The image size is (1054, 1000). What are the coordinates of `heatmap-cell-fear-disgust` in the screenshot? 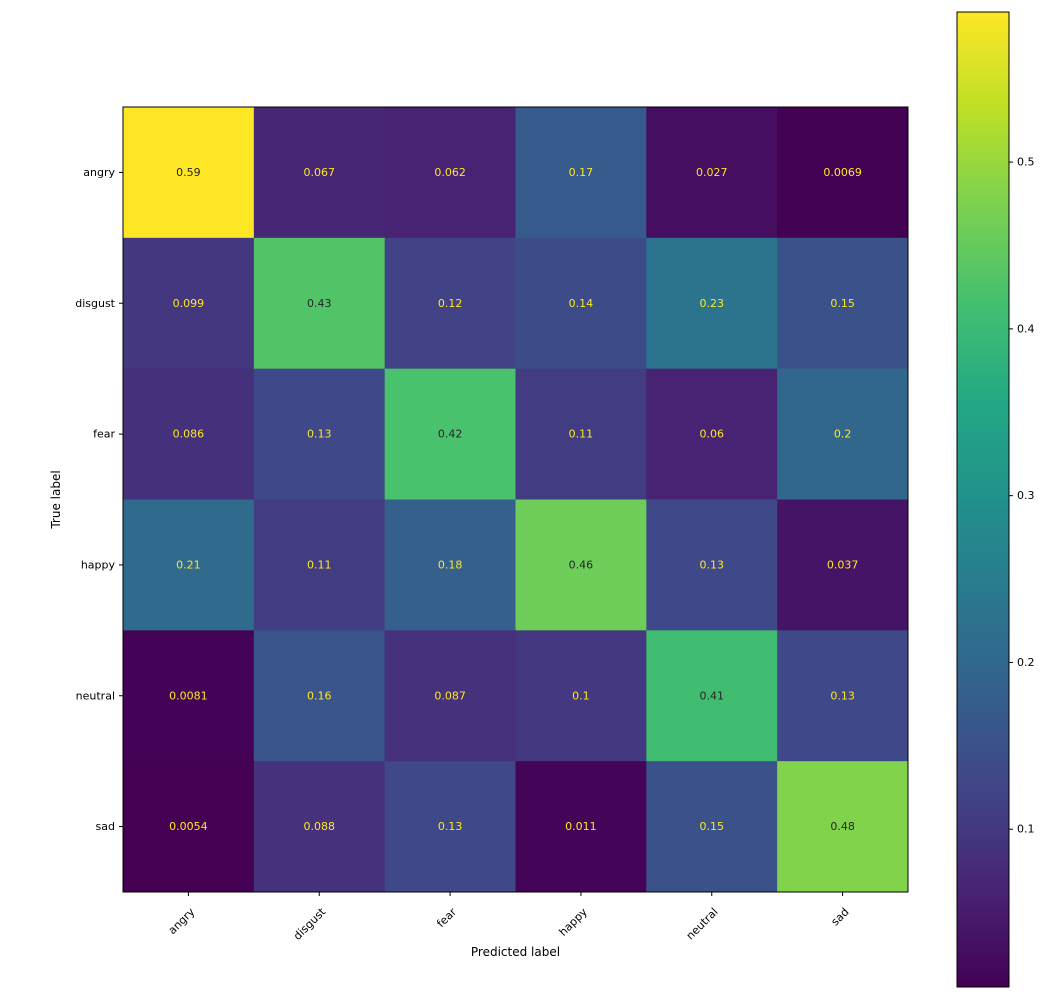 It's located at (319, 434).